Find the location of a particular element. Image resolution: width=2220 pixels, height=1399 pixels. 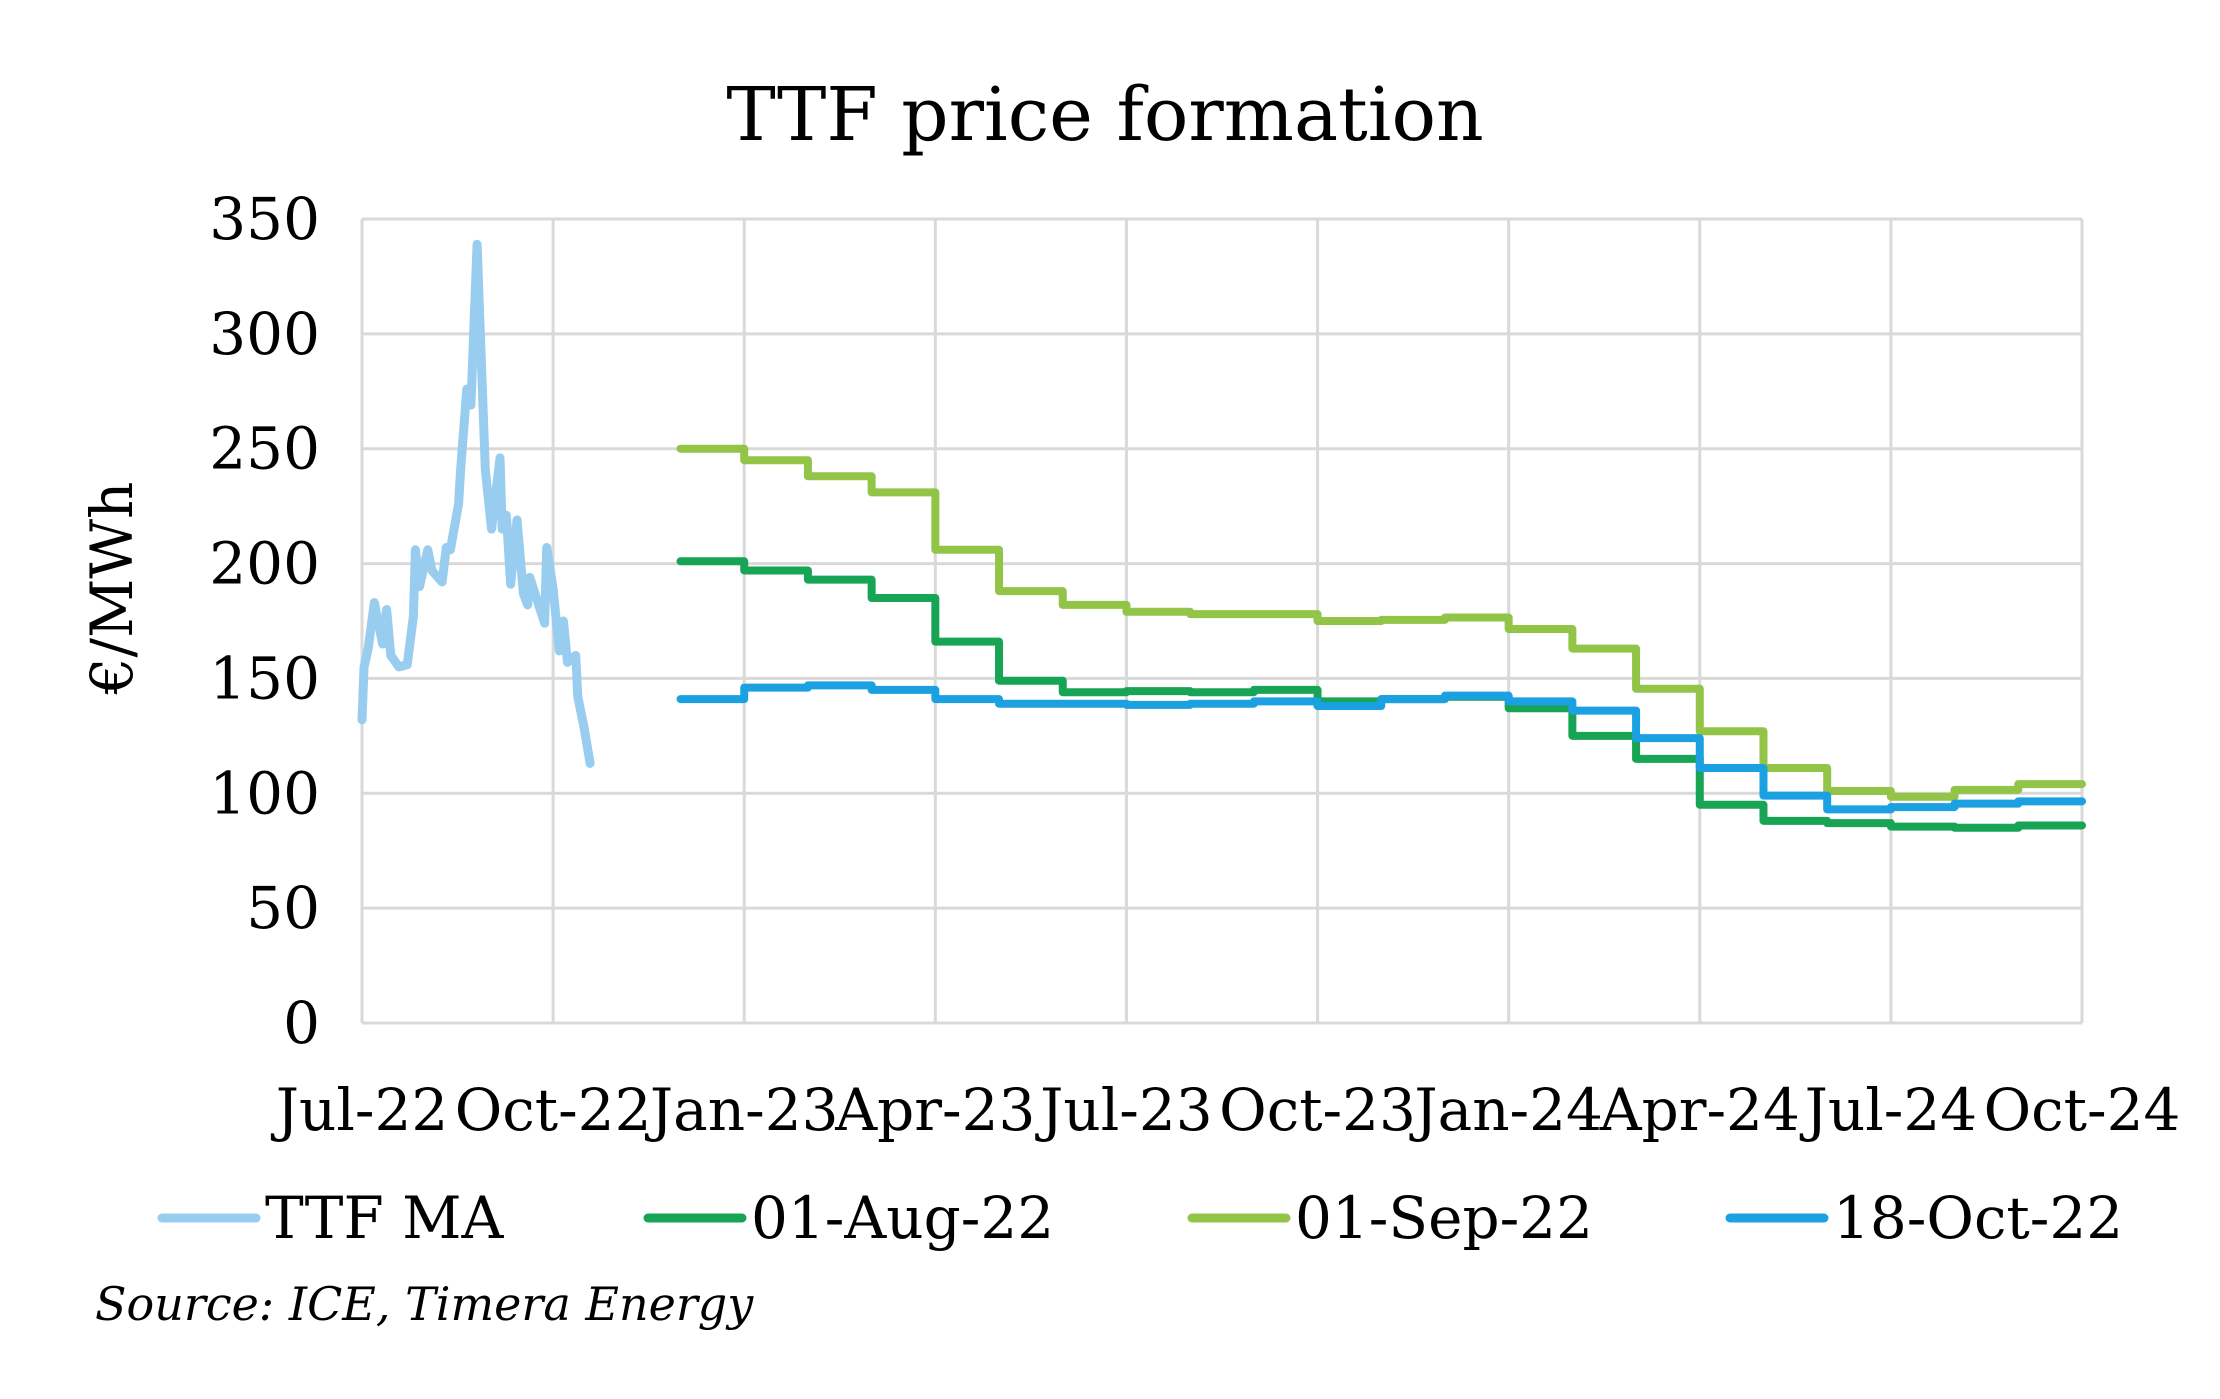

legend-label: 18-Oct-22 is located at coordinates (1978, 1218).